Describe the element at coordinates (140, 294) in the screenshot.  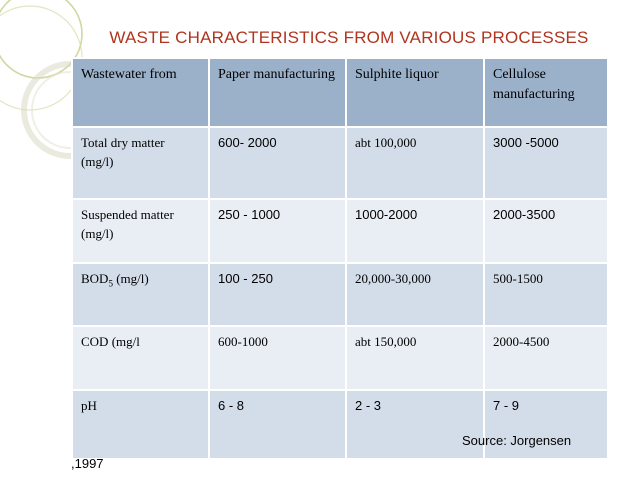
I see `row-label-bod5: BOD5 (mg/l)` at that location.